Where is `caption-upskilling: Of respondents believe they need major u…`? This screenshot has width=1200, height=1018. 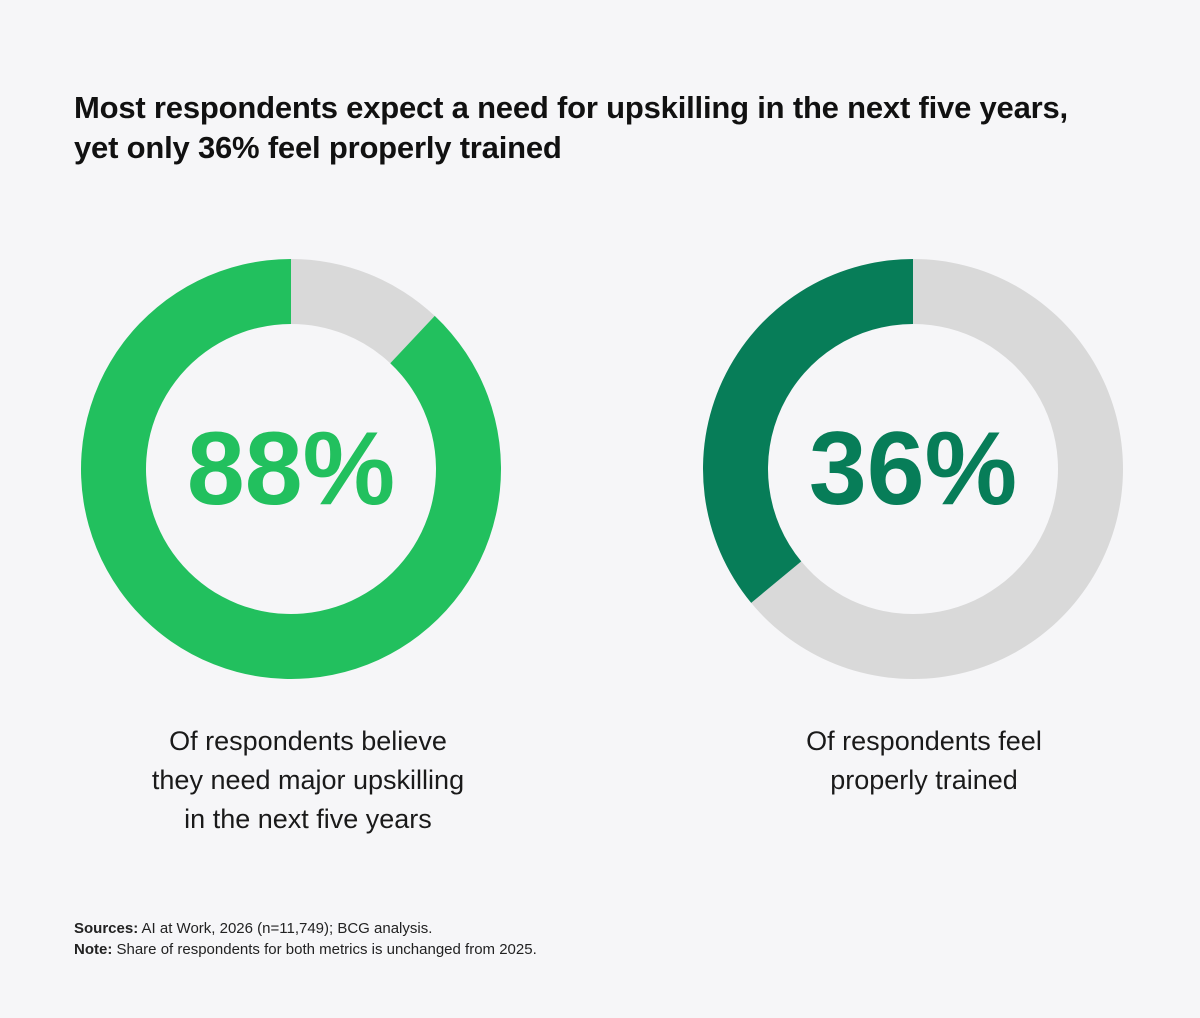 caption-upskilling: Of respondents believe they need major u… is located at coordinates (308, 780).